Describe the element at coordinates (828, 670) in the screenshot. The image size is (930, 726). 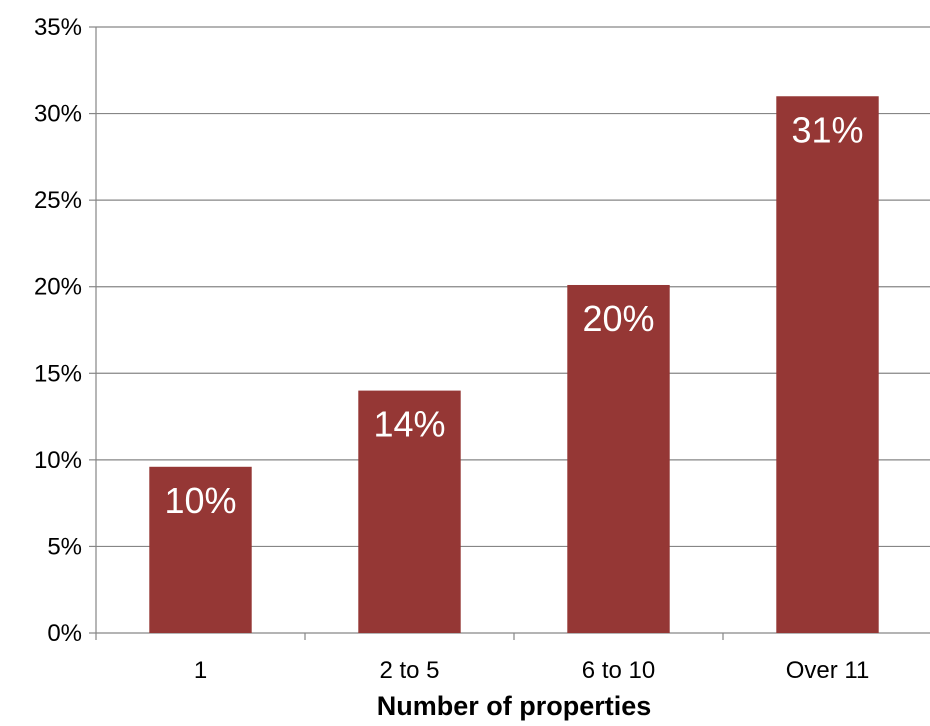
I see `x-tick-label: Over 11` at that location.